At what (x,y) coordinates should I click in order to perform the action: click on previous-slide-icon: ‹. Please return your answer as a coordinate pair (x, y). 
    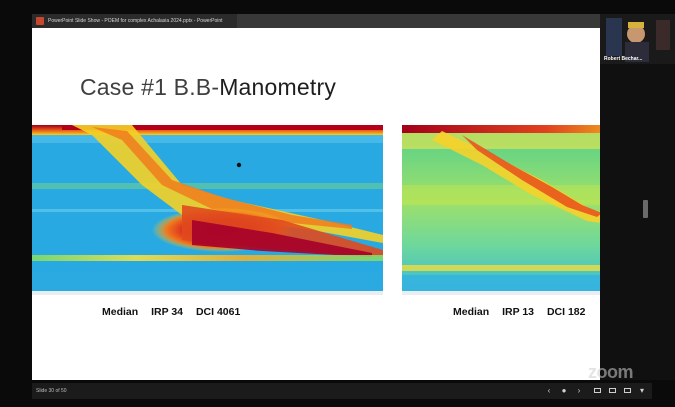
    Looking at the image, I should click on (549, 390).